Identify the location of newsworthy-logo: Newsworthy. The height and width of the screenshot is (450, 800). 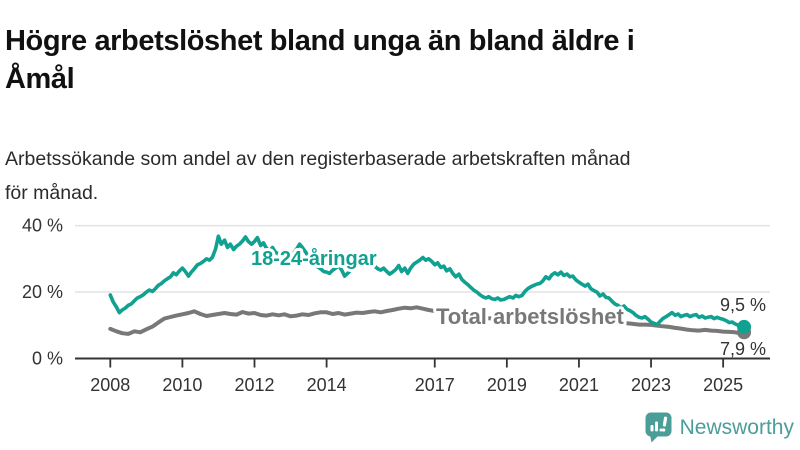
(719, 427).